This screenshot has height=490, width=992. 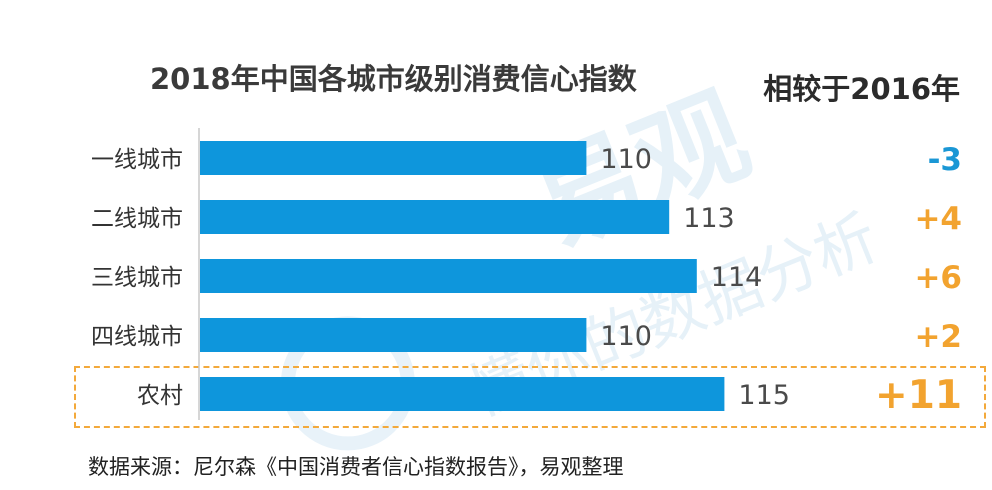 I want to click on highlight-box-rural, so click(x=530, y=397).